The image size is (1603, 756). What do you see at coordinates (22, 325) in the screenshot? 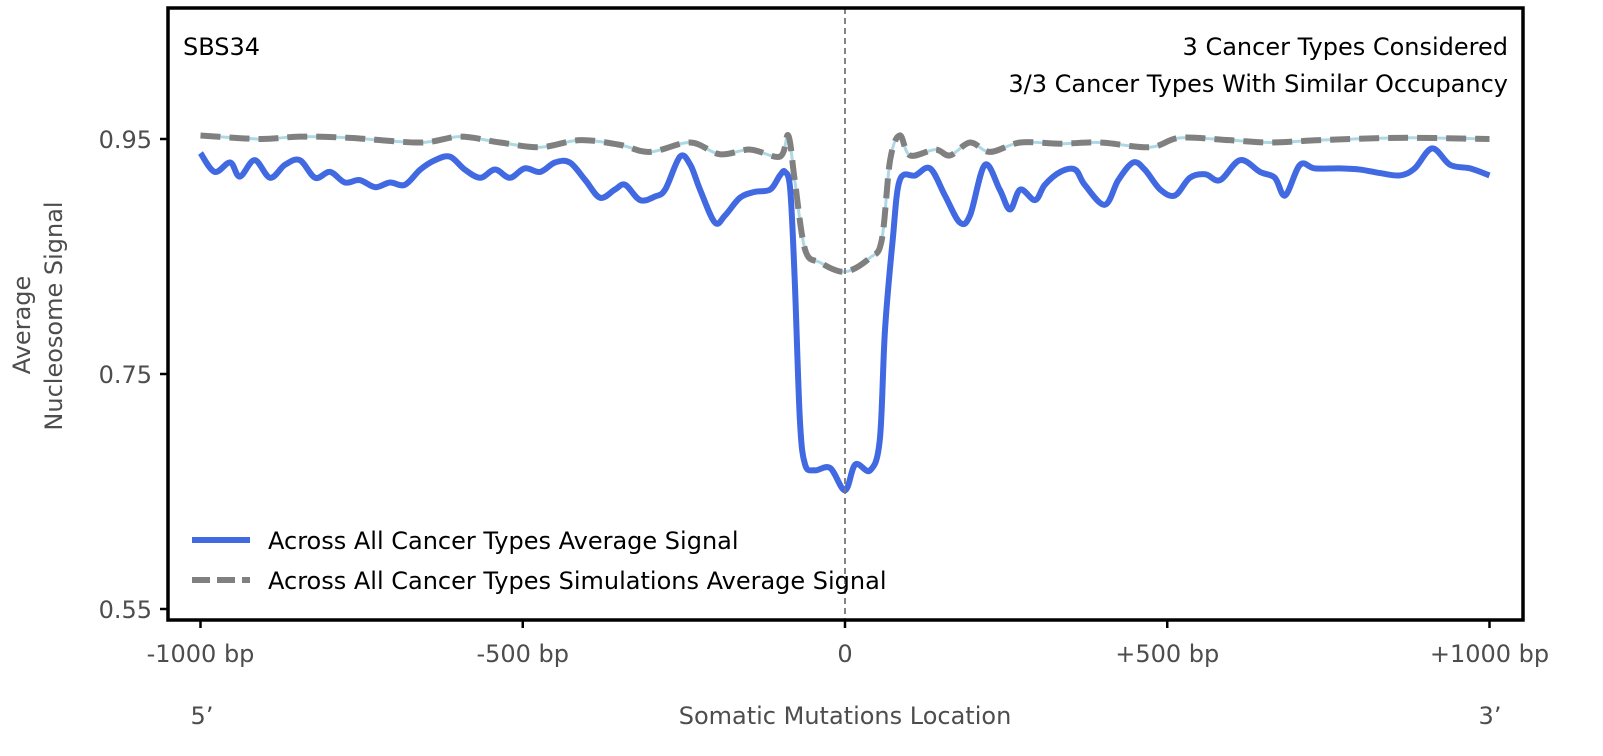
I see `y-axis-label-line1: Average` at bounding box center [22, 325].